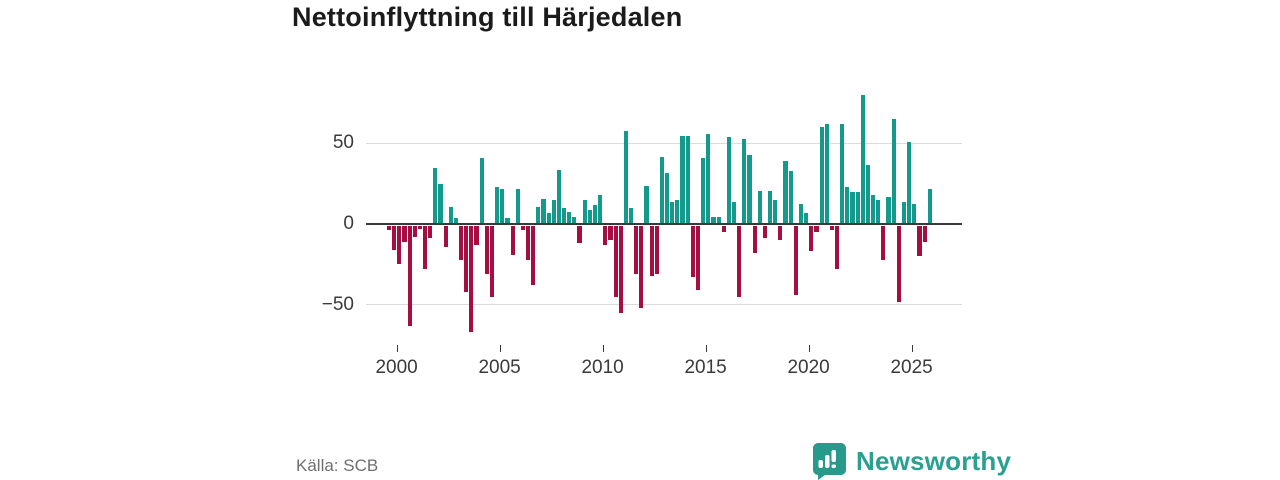  Describe the element at coordinates (847, 205) in the screenshot. I see `bar-q89` at that location.